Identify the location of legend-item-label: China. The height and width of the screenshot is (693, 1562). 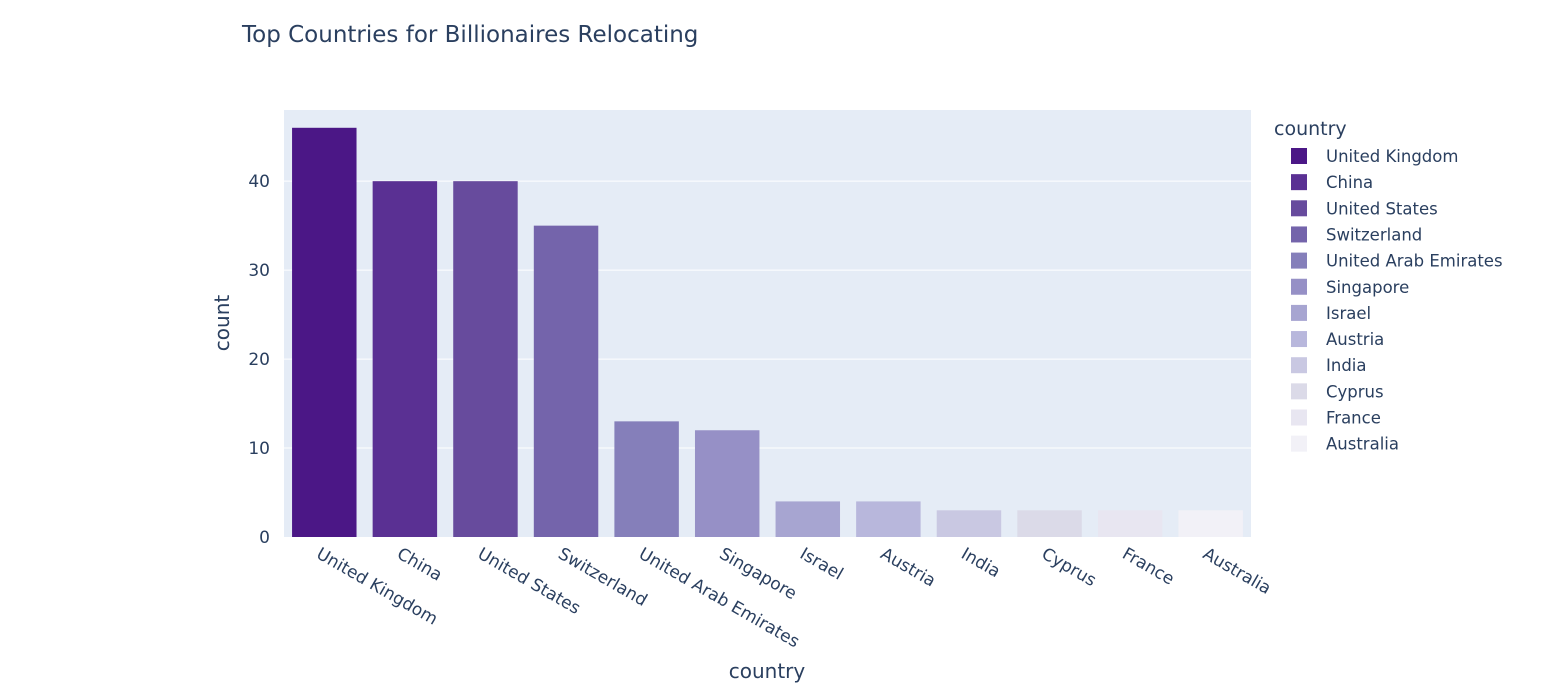
(1349, 182).